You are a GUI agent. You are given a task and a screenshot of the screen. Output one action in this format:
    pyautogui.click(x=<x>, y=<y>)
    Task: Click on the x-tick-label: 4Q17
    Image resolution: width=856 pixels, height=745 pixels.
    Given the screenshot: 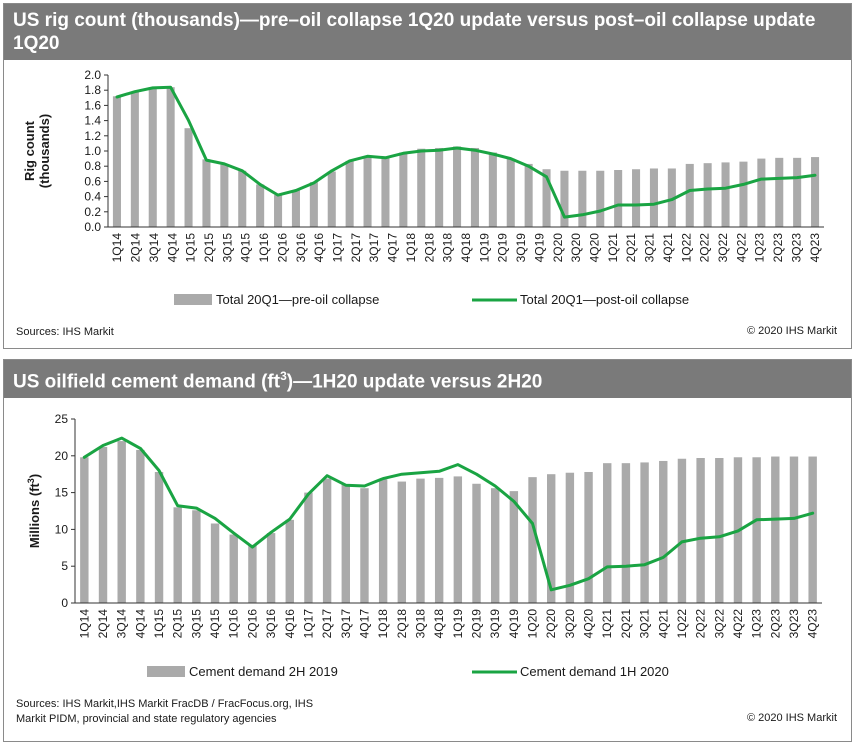 What is the action you would take?
    pyautogui.click(x=393, y=248)
    